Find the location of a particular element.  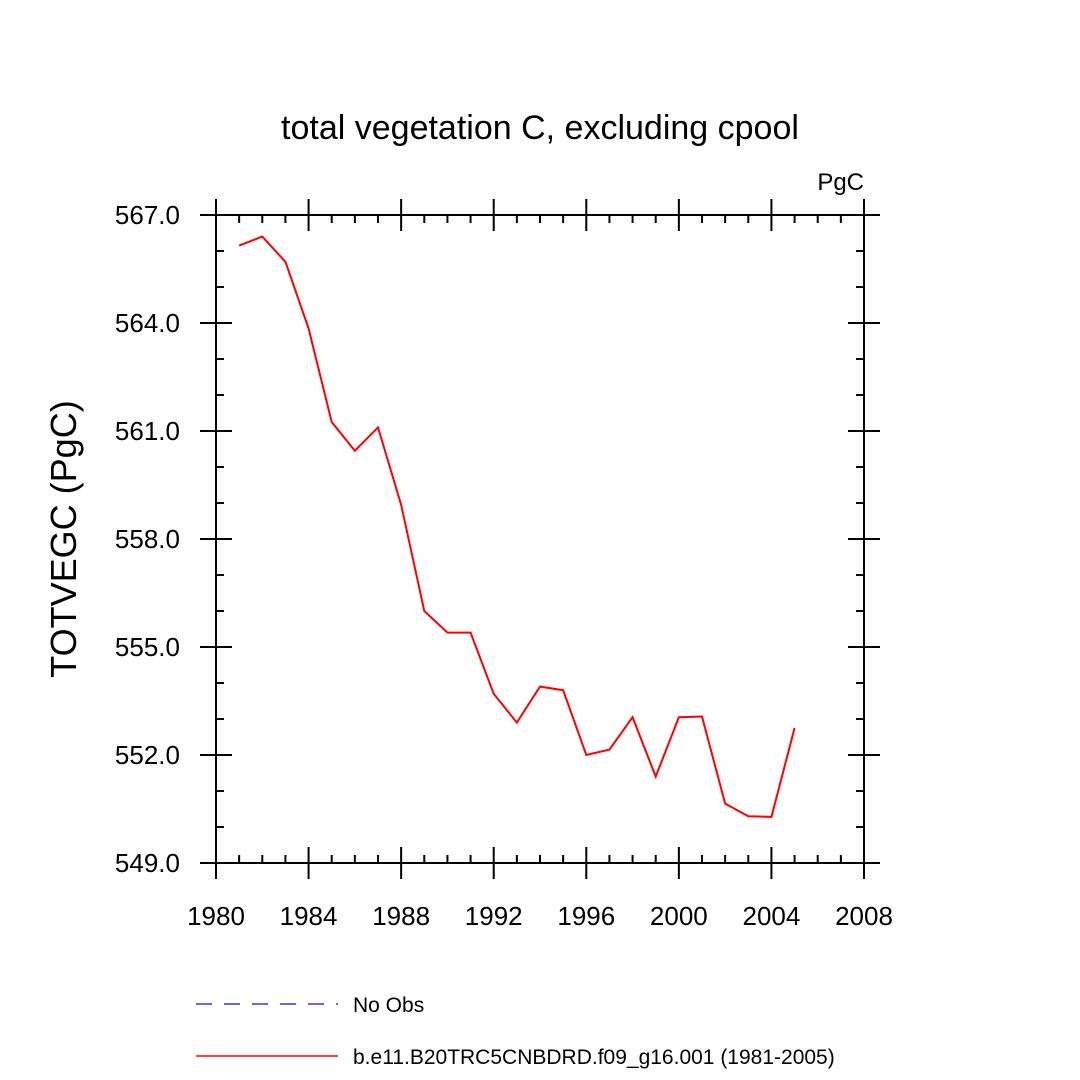

x-axis-tick-labels: 1980 1984 1988 1992 1996 2000 2004 2008 is located at coordinates (540, 916).